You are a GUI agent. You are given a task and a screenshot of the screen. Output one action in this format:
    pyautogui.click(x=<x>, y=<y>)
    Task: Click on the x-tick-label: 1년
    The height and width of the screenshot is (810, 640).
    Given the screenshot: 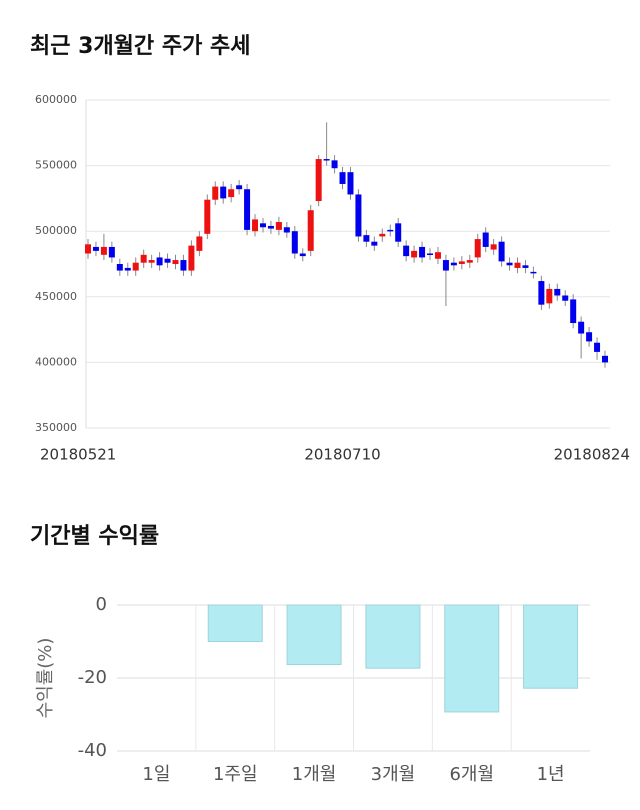 What is the action you would take?
    pyautogui.click(x=551, y=774)
    